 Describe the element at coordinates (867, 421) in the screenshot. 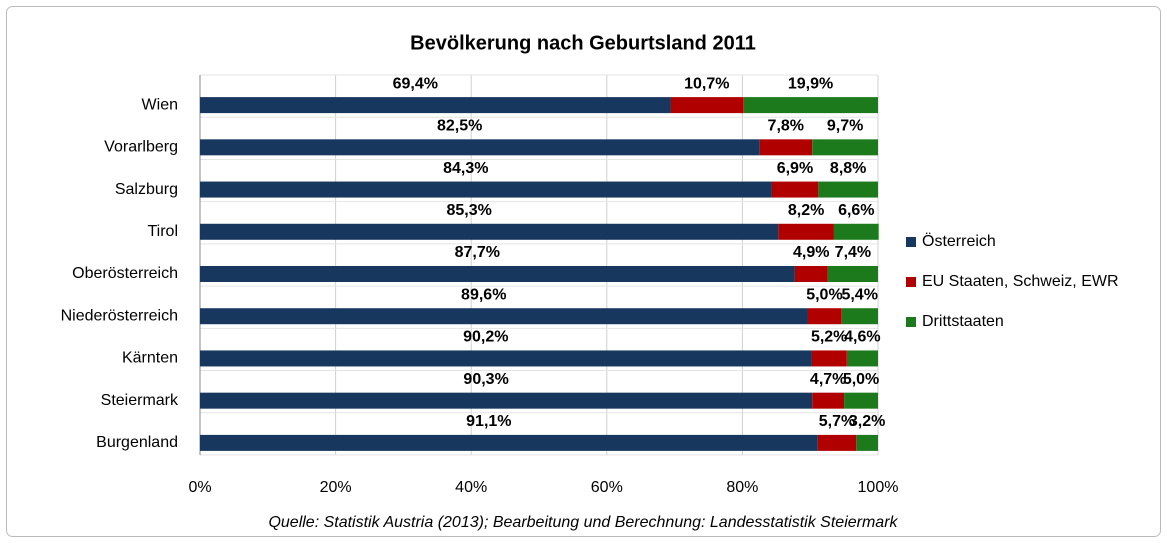

I see `value-label: 3,2%` at that location.